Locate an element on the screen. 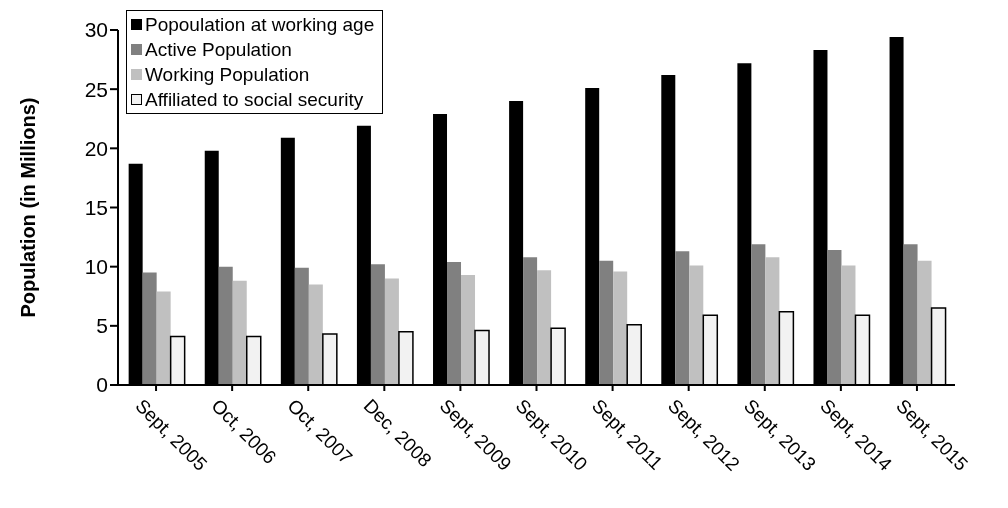  y-tick-label: 15 is located at coordinates (96, 207).